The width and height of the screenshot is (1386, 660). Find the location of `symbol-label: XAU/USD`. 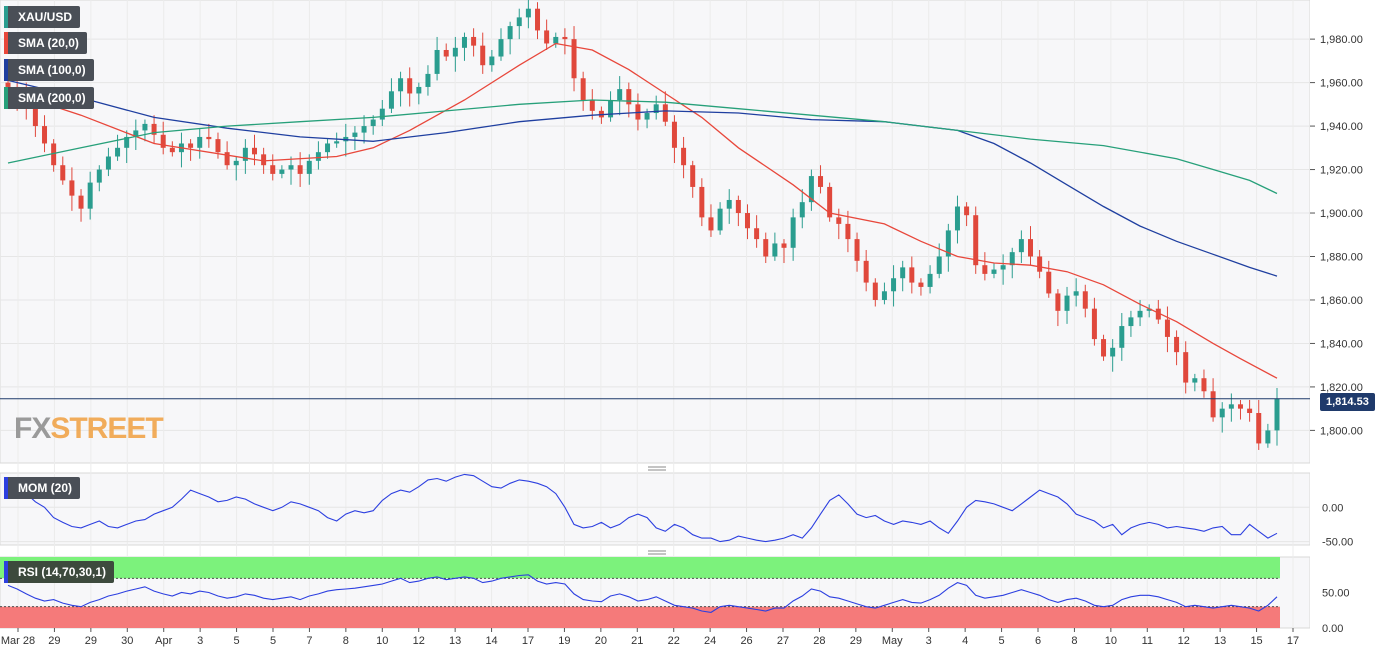

symbol-label: XAU/USD is located at coordinates (45, 17).